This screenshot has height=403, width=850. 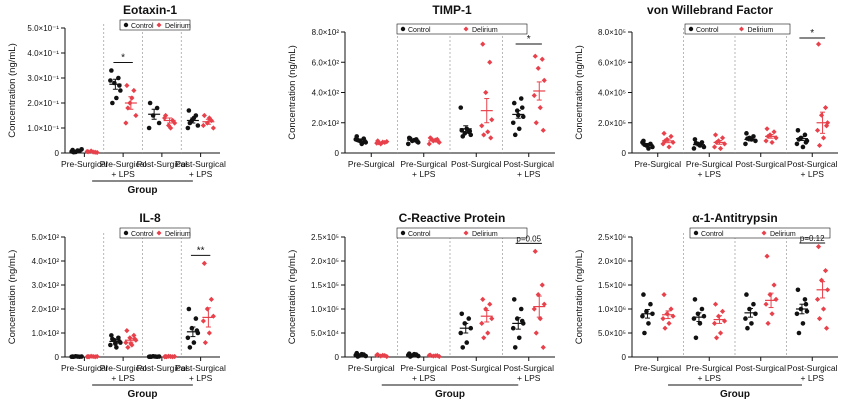 I want to click on y-tick-label: 6.0×10⁵, so click(x=612, y=62).